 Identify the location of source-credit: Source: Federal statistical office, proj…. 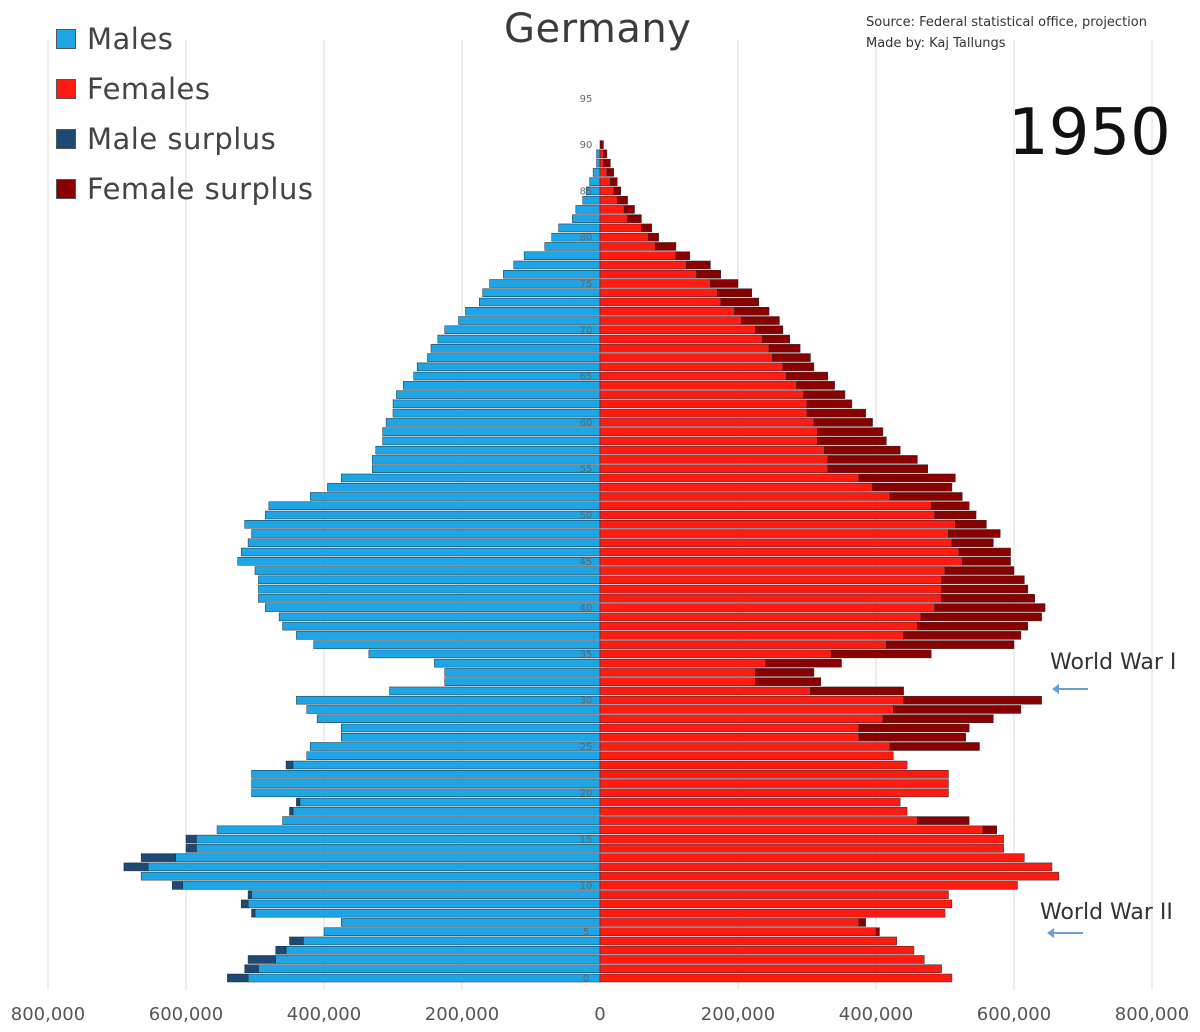
(1006, 33).